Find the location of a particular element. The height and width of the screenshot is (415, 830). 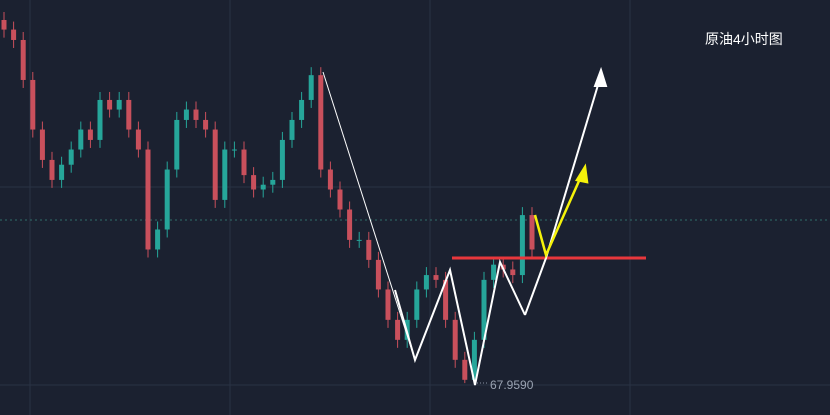

projection is located at coordinates (559, 215).